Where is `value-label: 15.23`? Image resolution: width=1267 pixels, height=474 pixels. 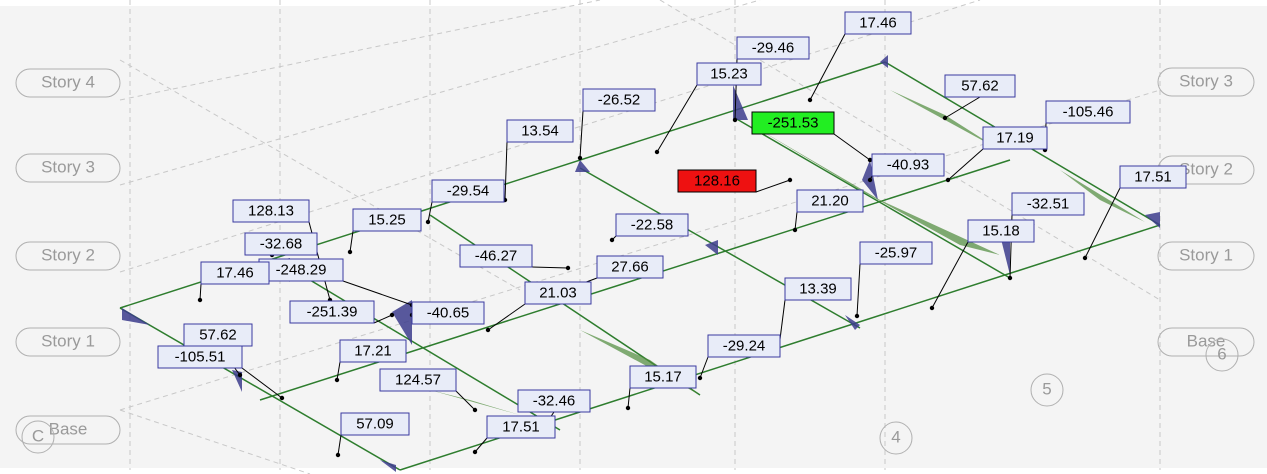 value-label: 15.23 is located at coordinates (729, 73).